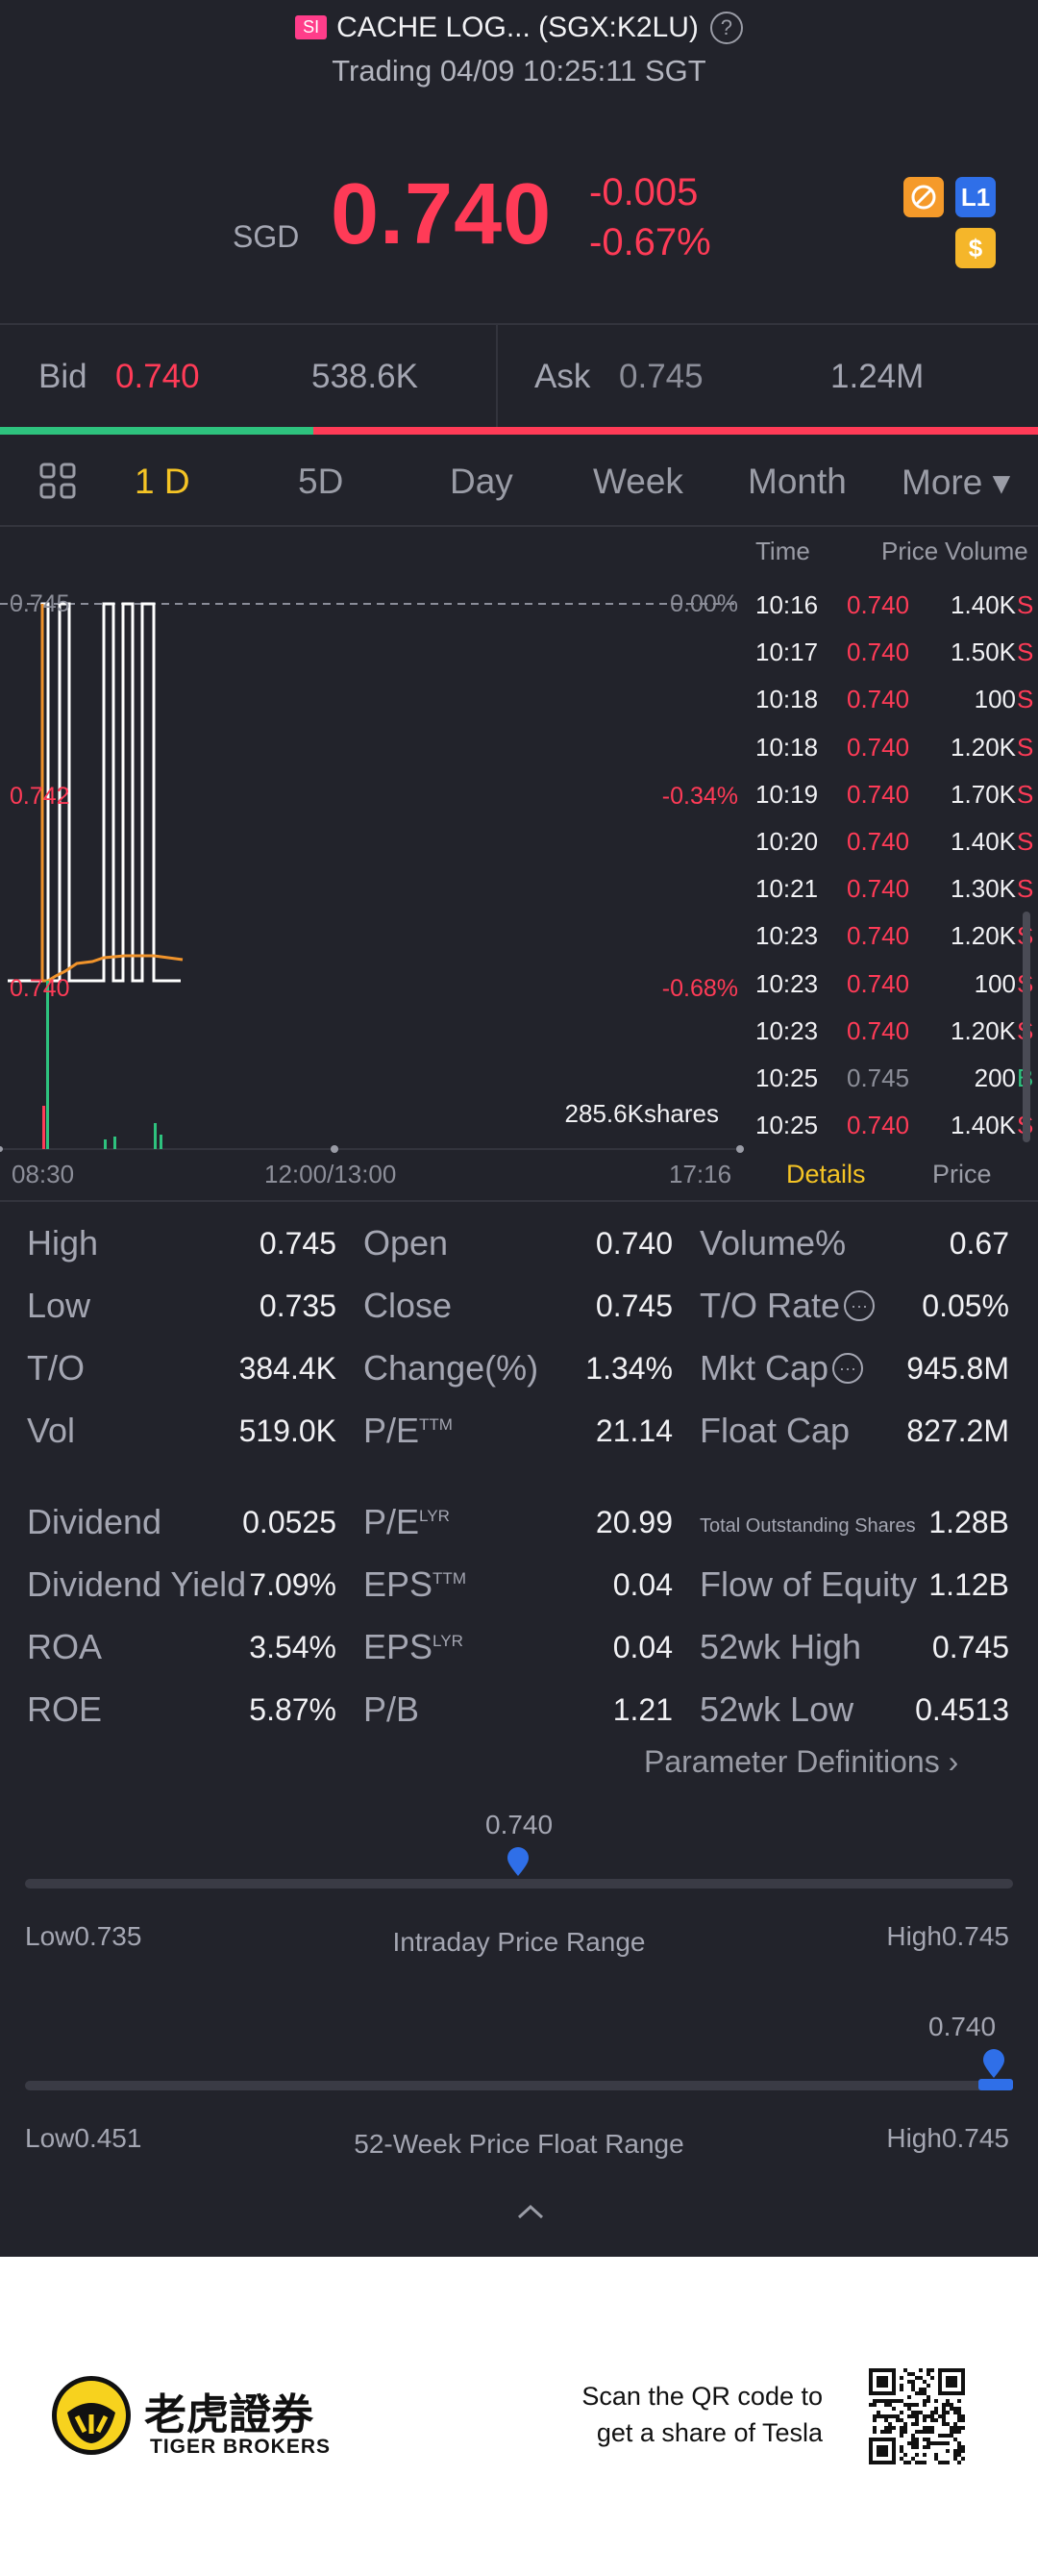  What do you see at coordinates (792, 1761) in the screenshot?
I see `parameter-definitions-label: Parameter Definitions` at bounding box center [792, 1761].